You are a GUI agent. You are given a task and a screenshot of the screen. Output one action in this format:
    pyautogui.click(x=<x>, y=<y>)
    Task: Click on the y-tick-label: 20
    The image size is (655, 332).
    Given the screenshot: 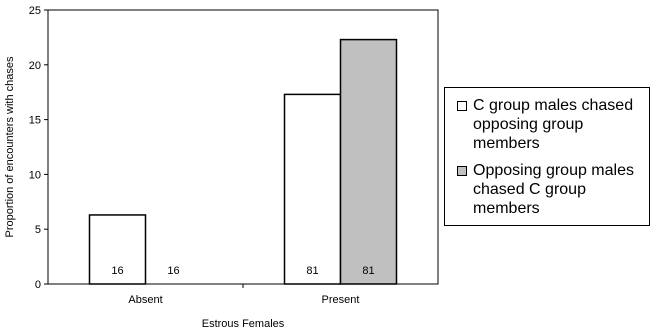 What is the action you would take?
    pyautogui.click(x=35, y=66)
    